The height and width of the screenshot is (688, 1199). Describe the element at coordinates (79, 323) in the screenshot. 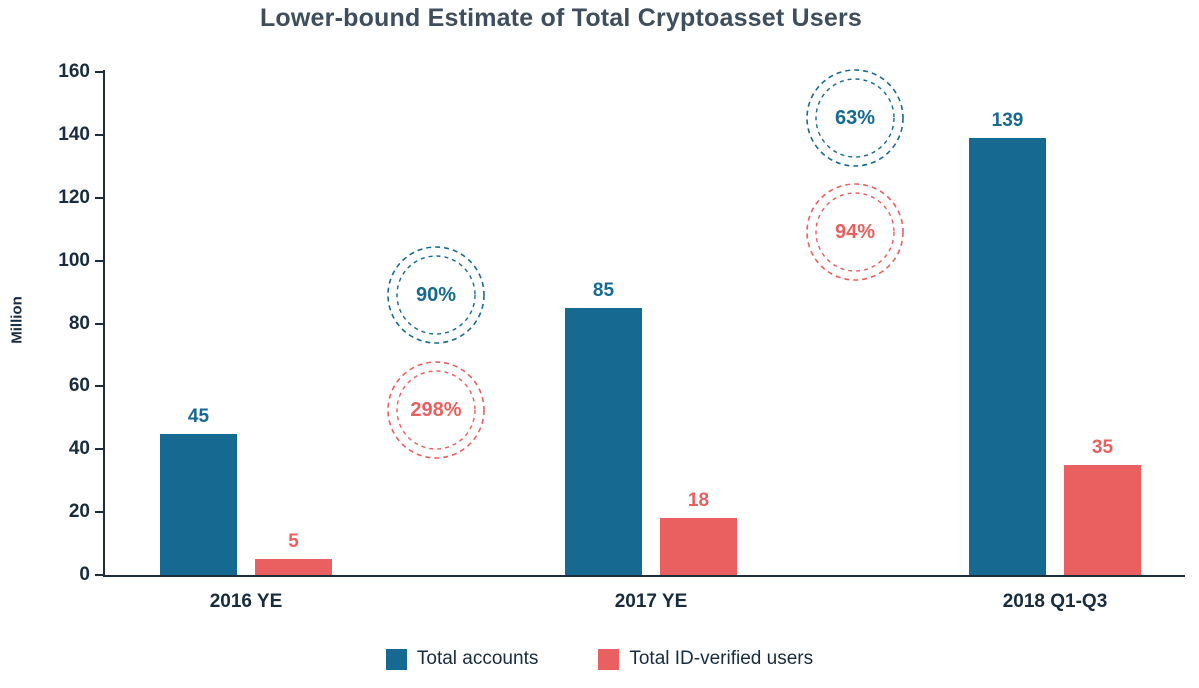

I see `y-tick-label: 80` at that location.